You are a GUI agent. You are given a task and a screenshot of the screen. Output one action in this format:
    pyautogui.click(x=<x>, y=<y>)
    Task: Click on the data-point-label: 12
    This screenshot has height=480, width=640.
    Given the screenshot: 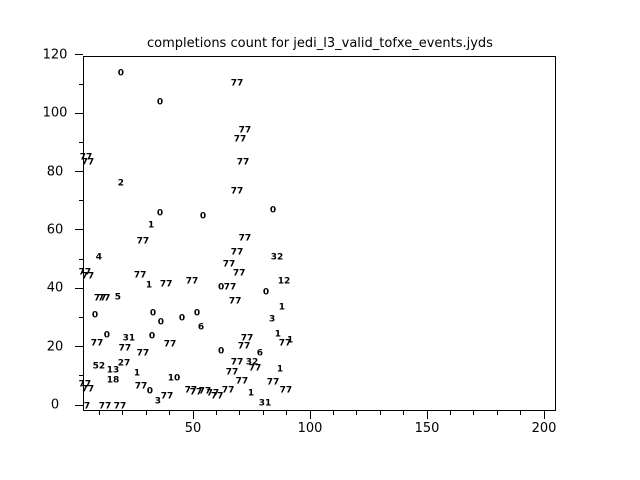 What is the action you would take?
    pyautogui.click(x=284, y=281)
    